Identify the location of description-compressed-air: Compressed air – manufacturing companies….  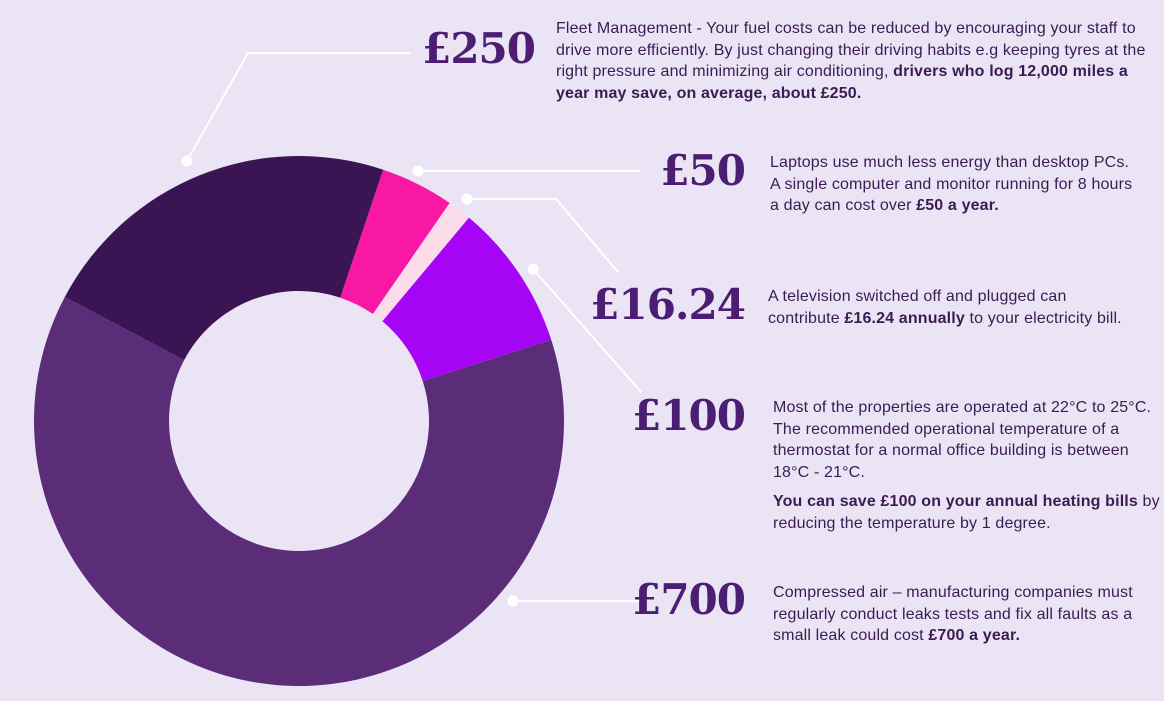
(953, 614).